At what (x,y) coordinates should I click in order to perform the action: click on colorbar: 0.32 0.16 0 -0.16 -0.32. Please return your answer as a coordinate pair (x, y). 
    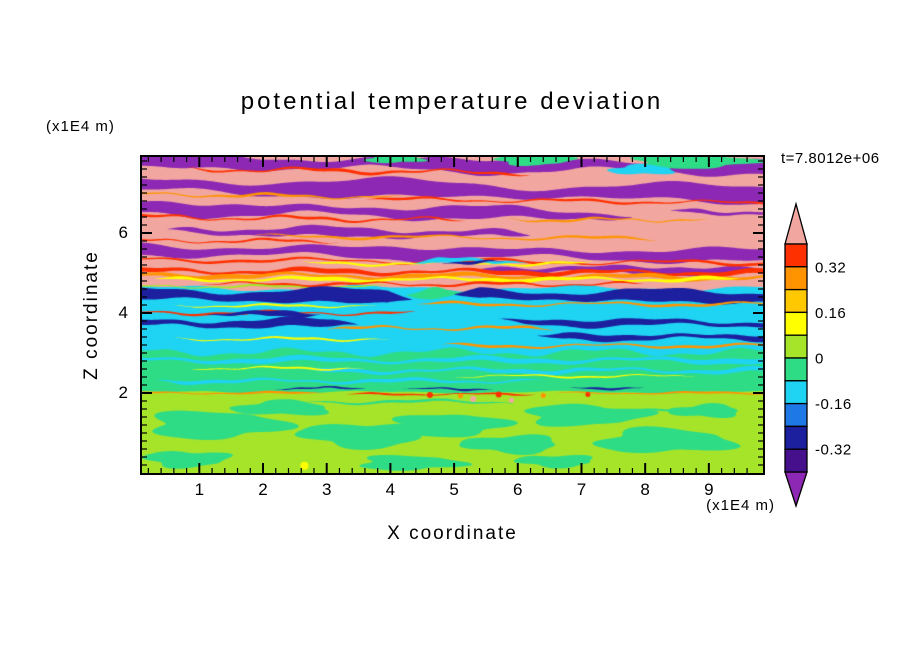
    Looking at the image, I should click on (818, 355).